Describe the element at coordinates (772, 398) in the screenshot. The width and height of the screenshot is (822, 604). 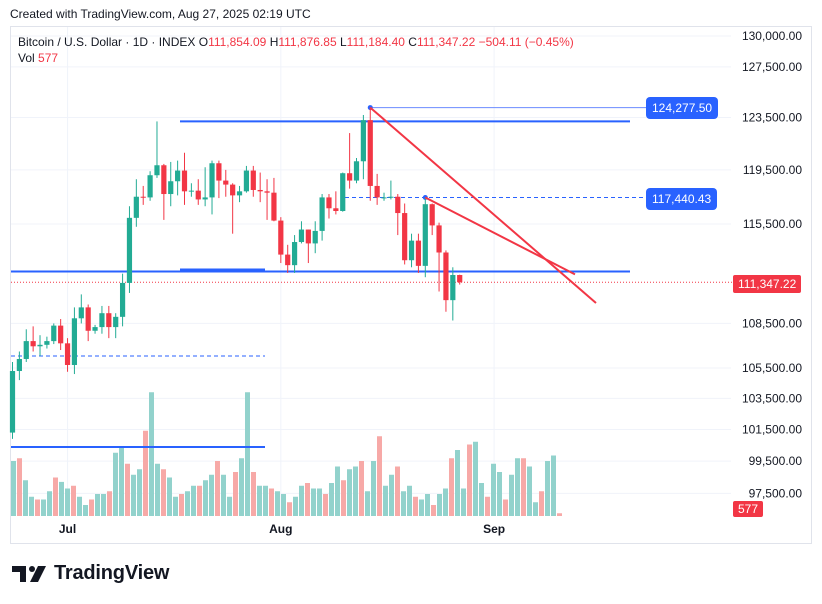
I see `price-axis-label: 103,500.00` at that location.